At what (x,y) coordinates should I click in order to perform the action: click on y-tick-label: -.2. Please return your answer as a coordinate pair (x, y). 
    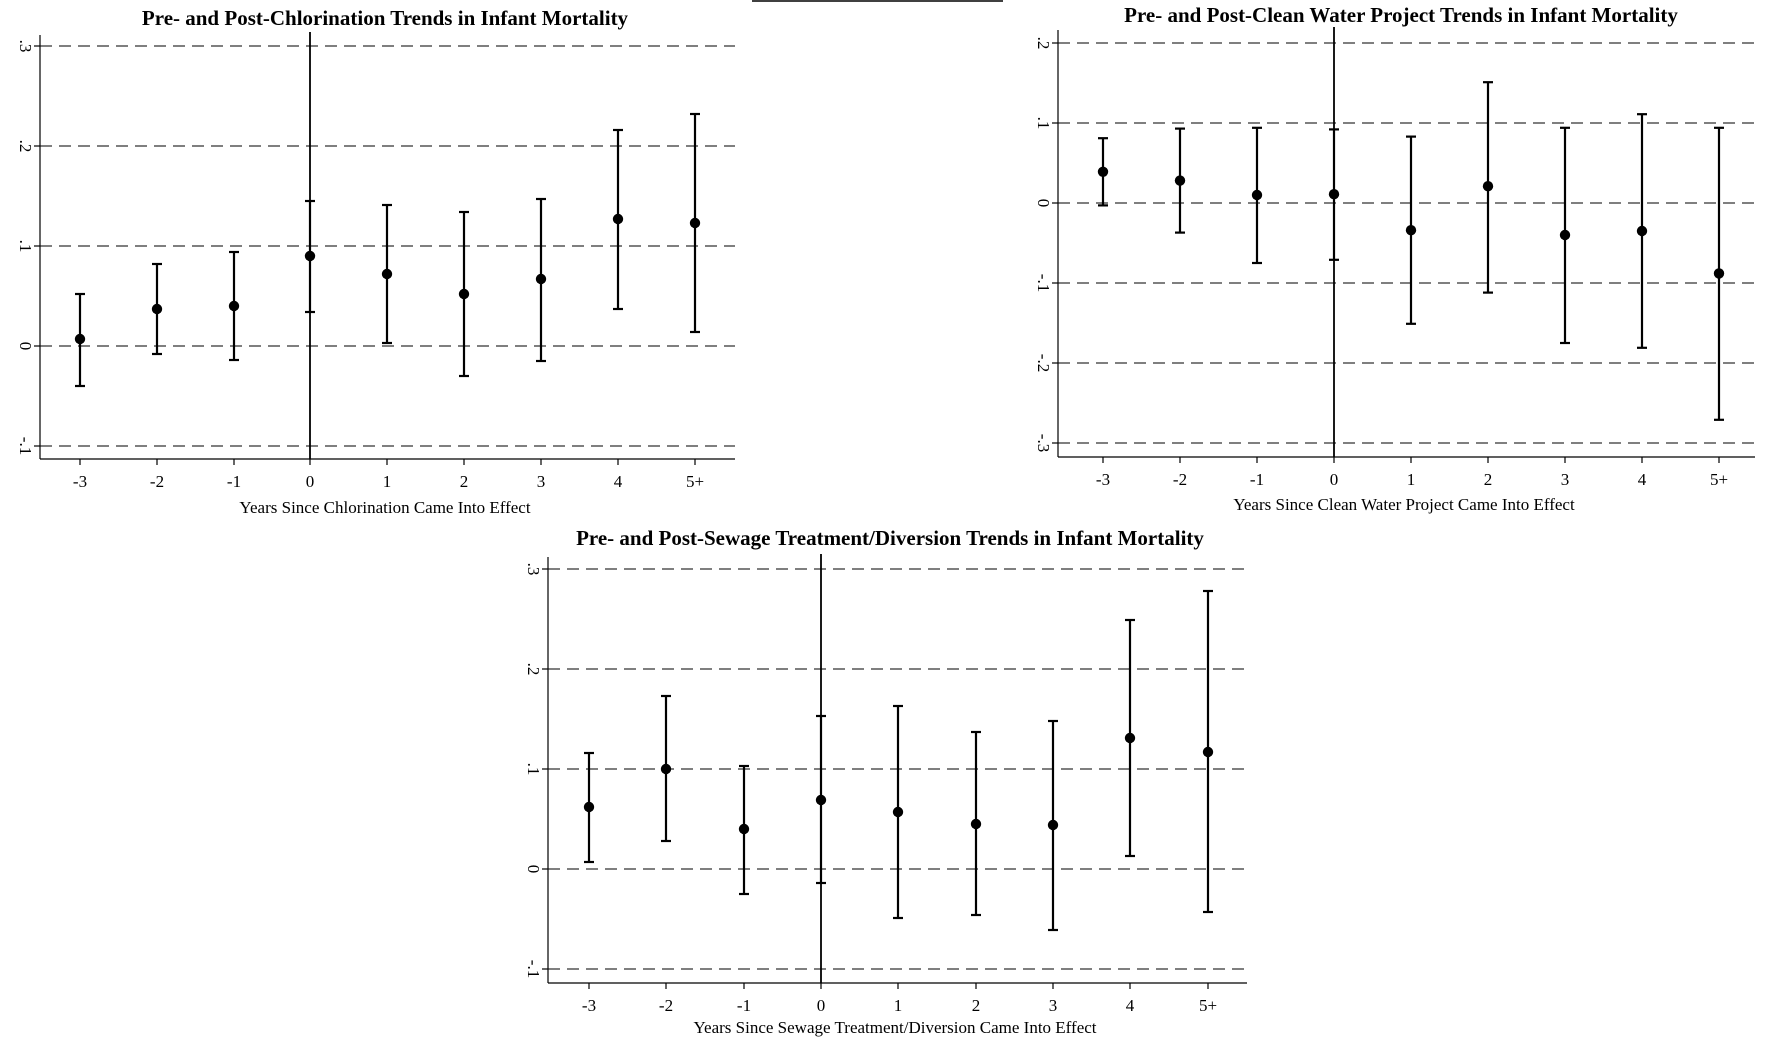
    Looking at the image, I should click on (1043, 363).